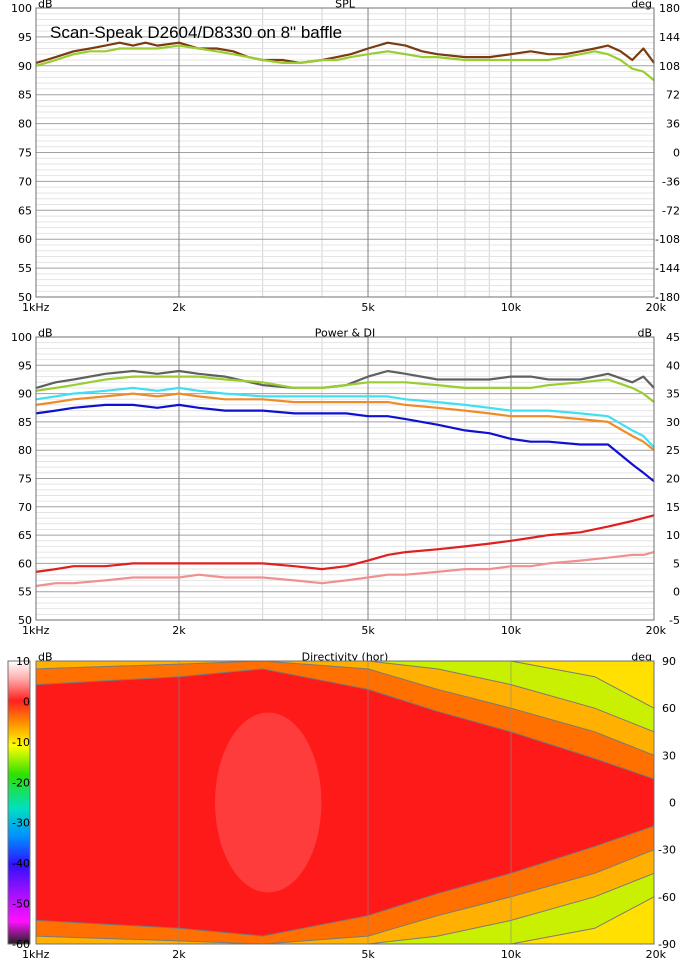 The image size is (682, 966). Describe the element at coordinates (667, 944) in the screenshot. I see `y-tick-label-right: -90` at that location.